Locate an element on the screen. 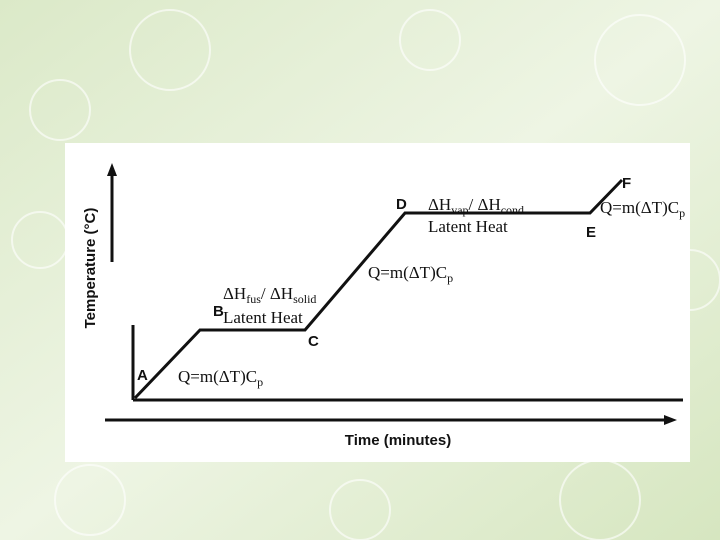  subscript: solid is located at coordinates (304, 299).